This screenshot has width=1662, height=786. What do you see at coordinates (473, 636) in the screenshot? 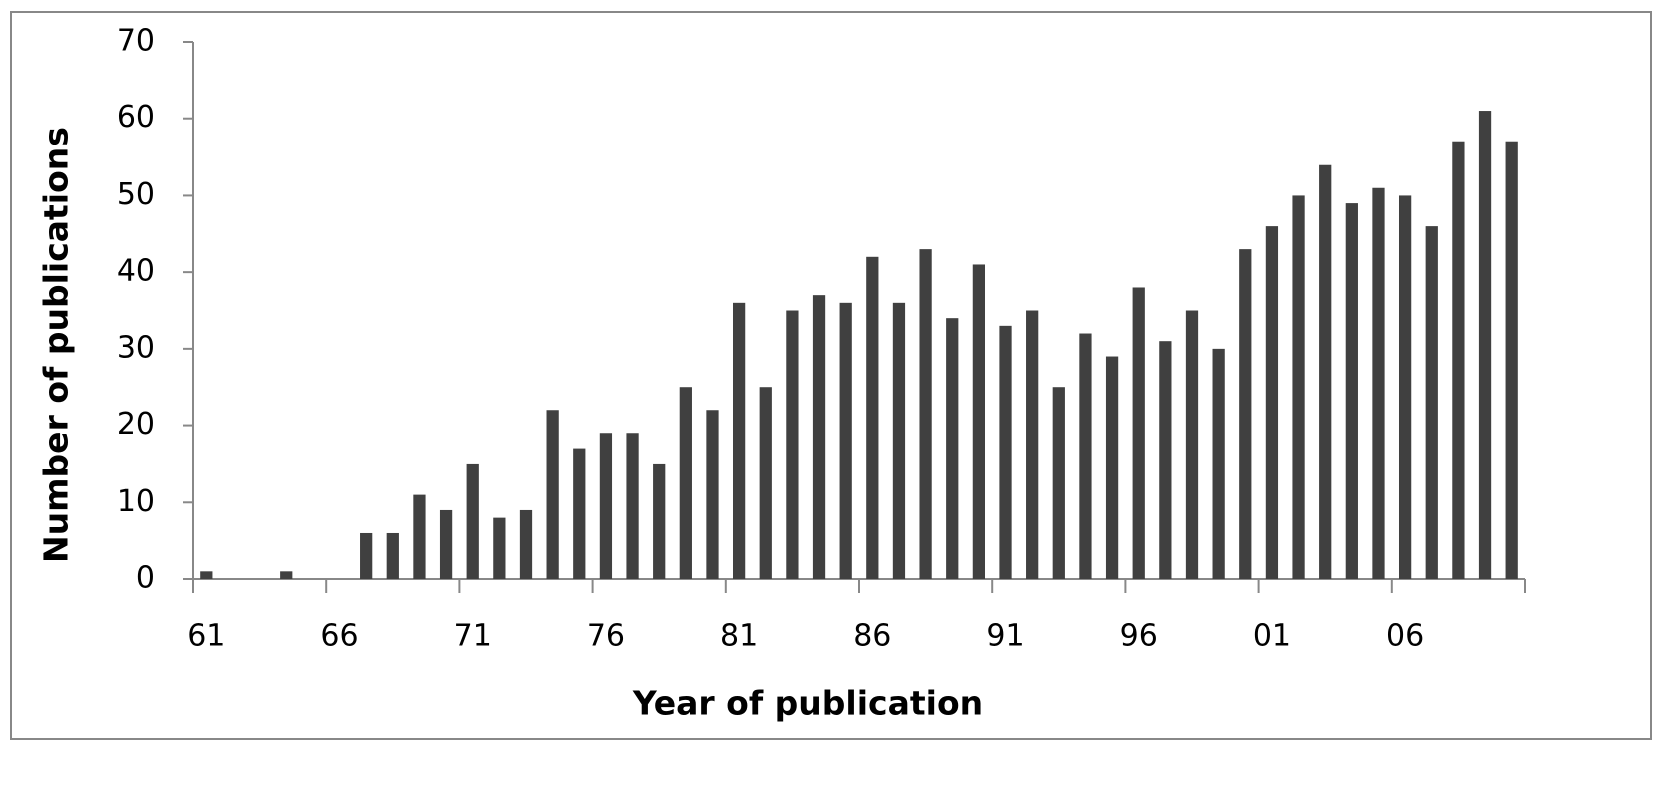
I see `x-tick-label: 71` at bounding box center [473, 636].